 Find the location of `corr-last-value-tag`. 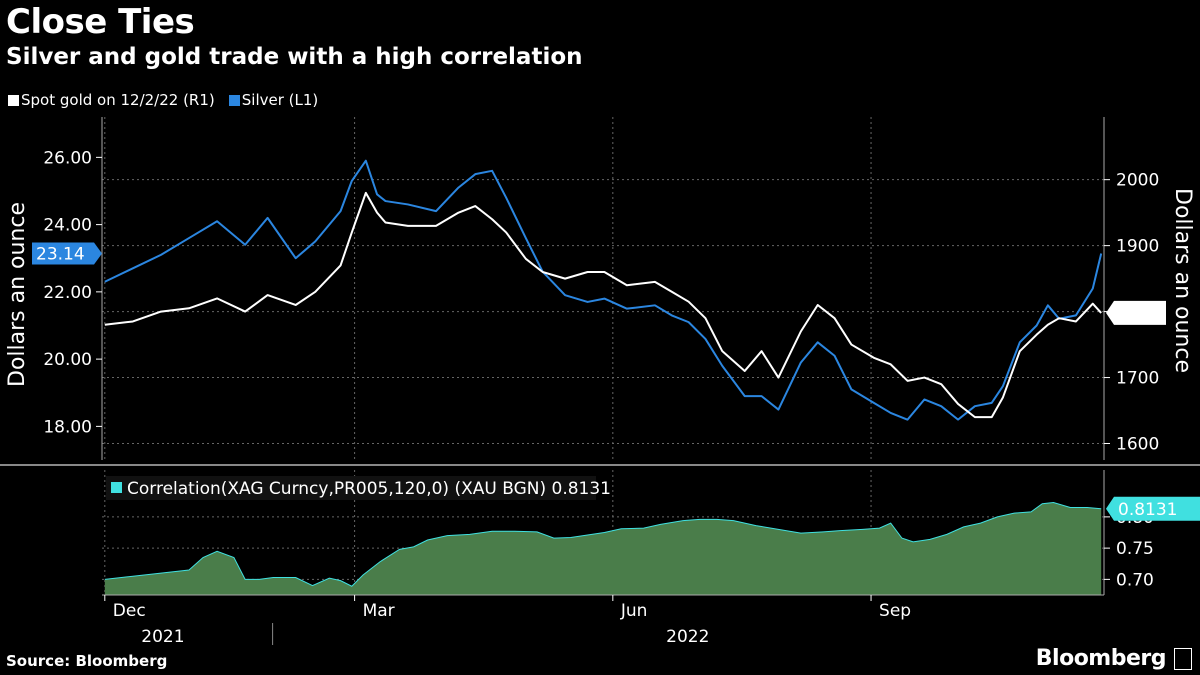

corr-last-value-tag is located at coordinates (1153, 508).